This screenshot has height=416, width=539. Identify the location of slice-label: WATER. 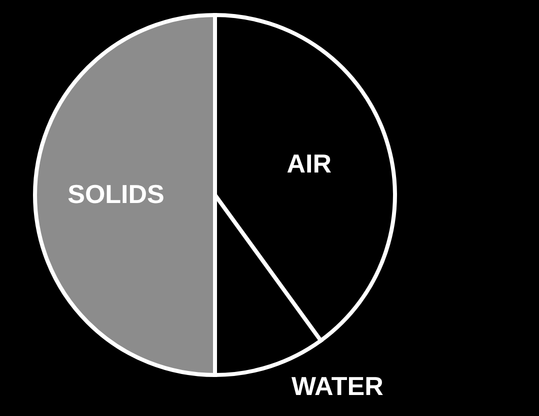
(337, 386).